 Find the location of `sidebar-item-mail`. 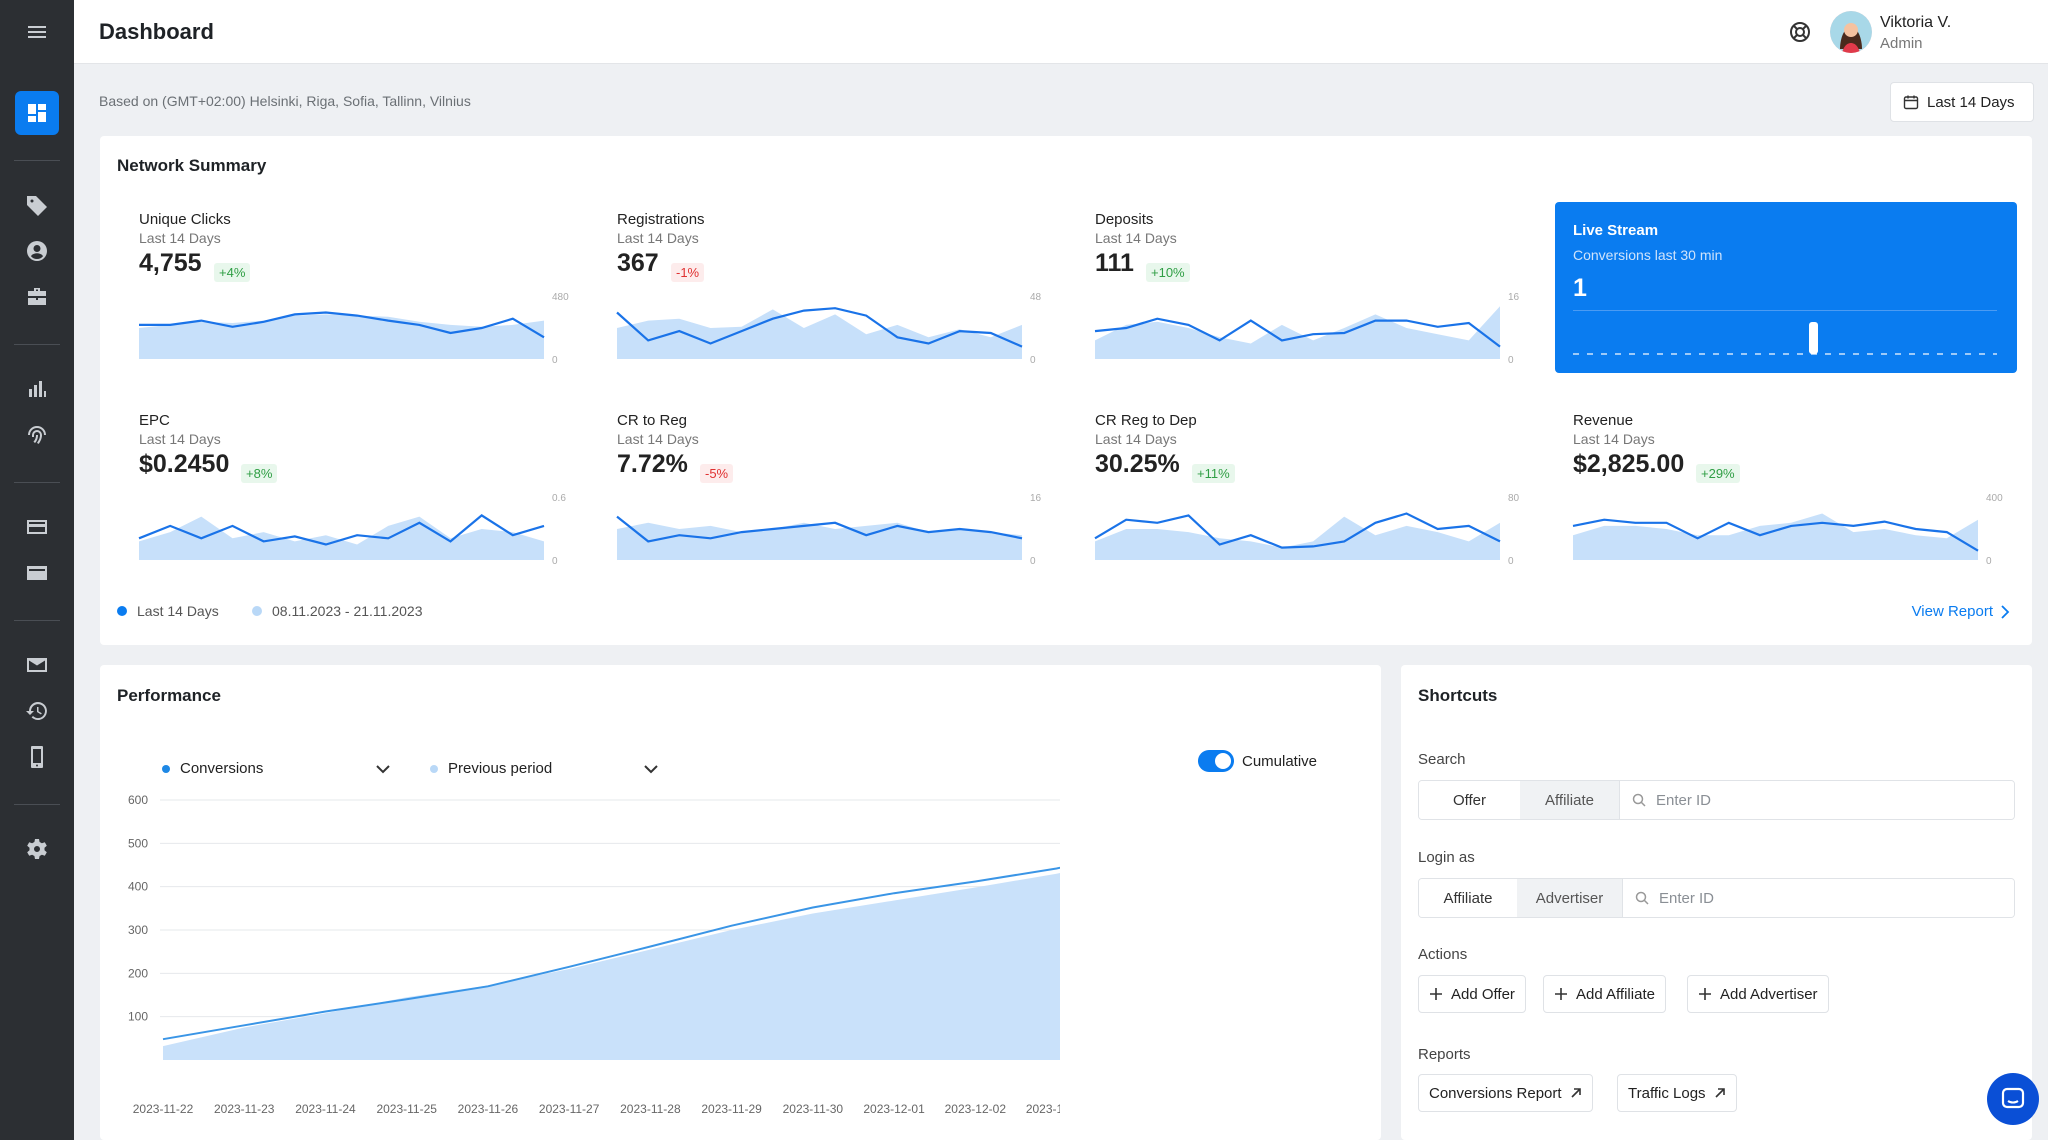

sidebar-item-mail is located at coordinates (37, 665).